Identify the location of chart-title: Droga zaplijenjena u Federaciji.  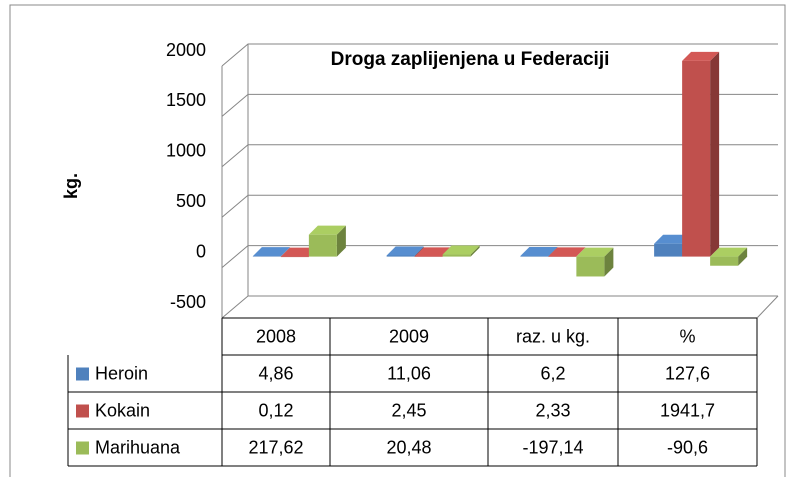
(470, 59).